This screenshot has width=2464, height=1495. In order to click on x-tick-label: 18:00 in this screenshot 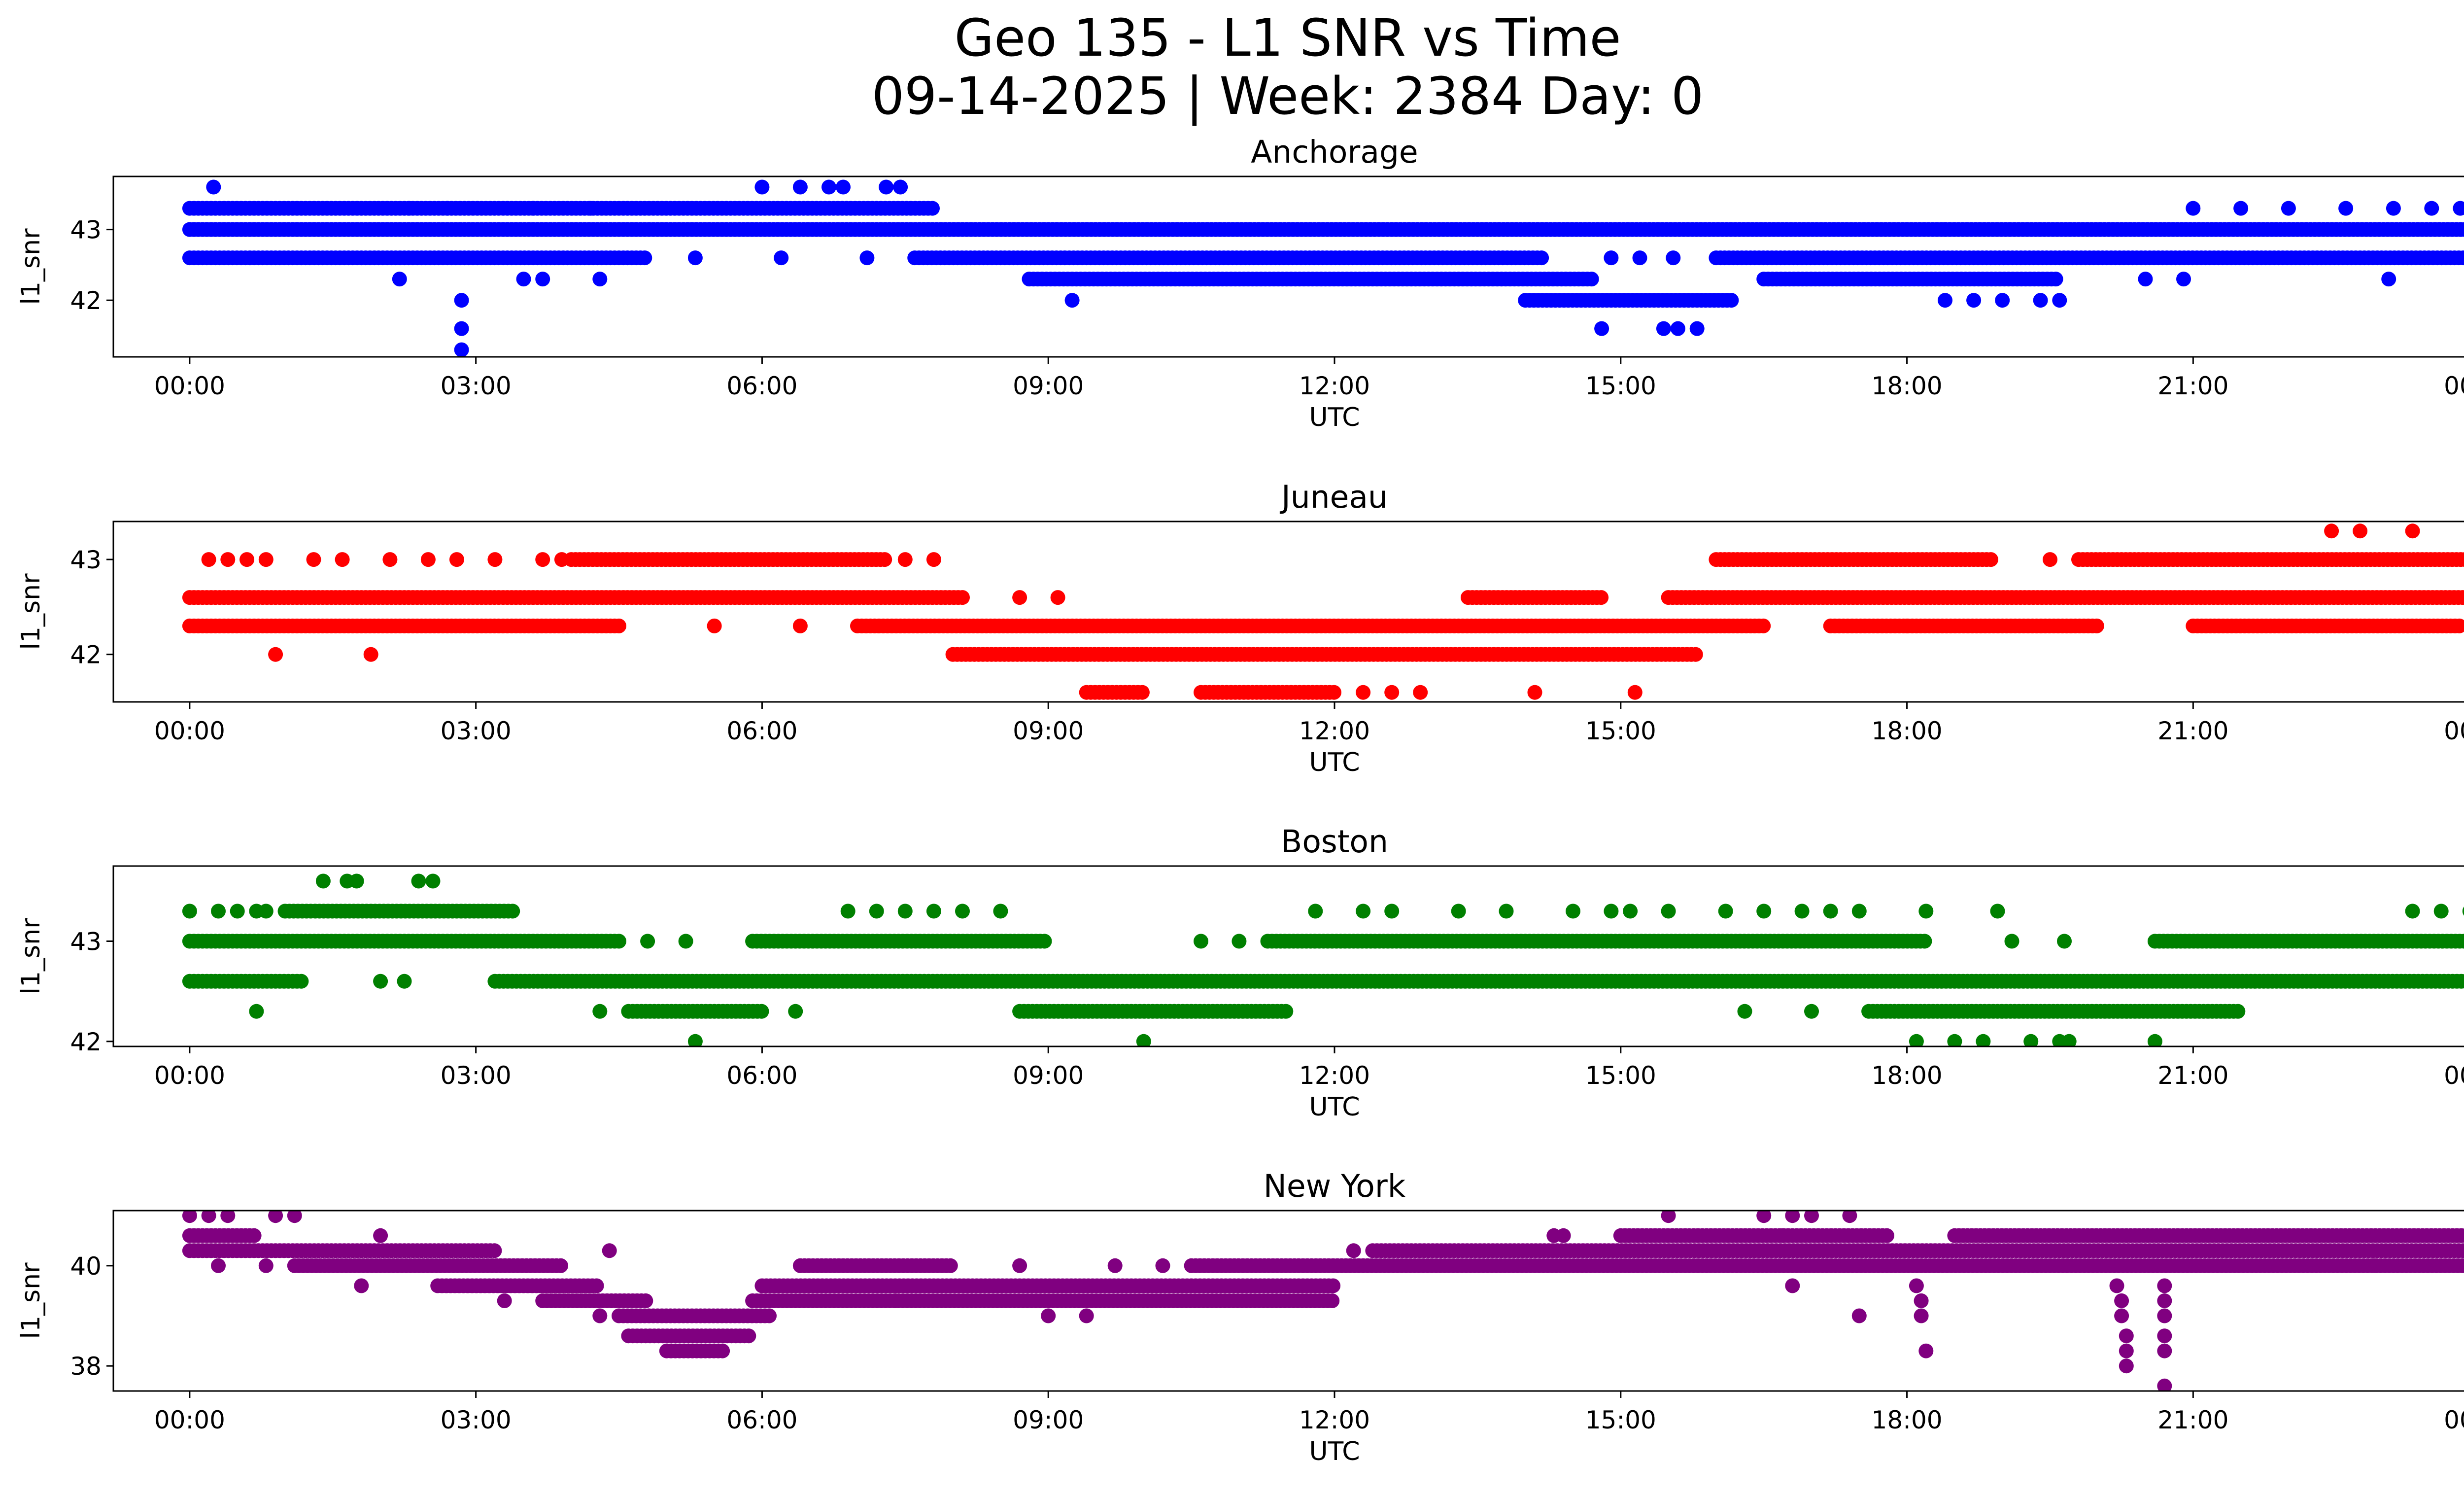, I will do `click(1907, 1075)`.